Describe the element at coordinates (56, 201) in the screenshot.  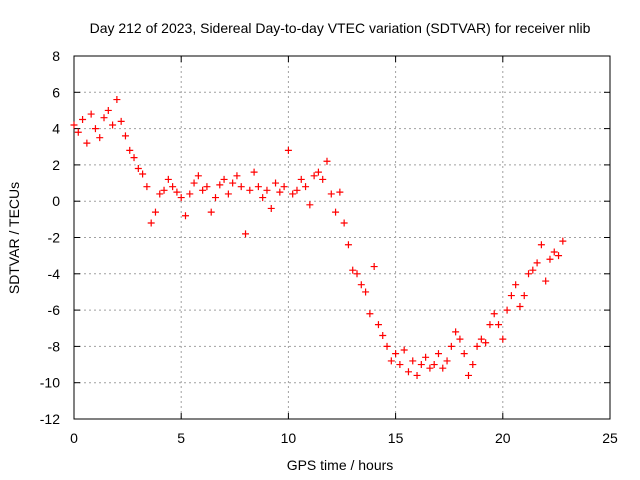
I see `y-tick-label: 0` at that location.